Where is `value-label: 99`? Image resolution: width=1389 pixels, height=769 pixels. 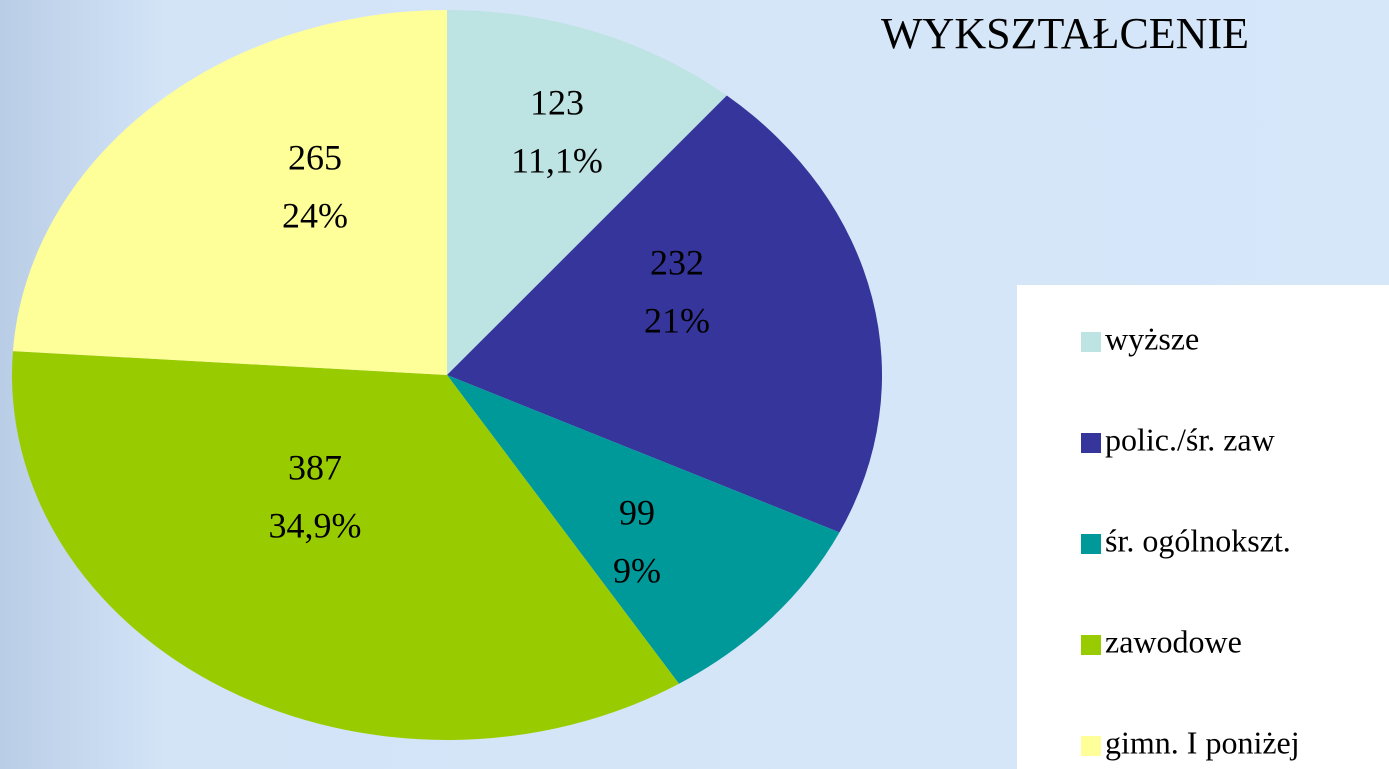 value-label: 99 is located at coordinates (637, 512).